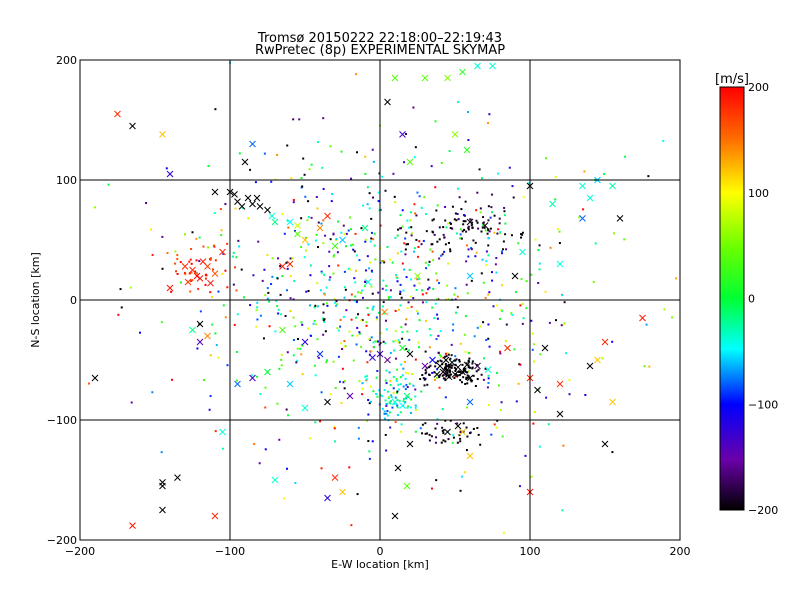  Describe the element at coordinates (66, 60) in the screenshot. I see `y-tick-label: 200` at that location.